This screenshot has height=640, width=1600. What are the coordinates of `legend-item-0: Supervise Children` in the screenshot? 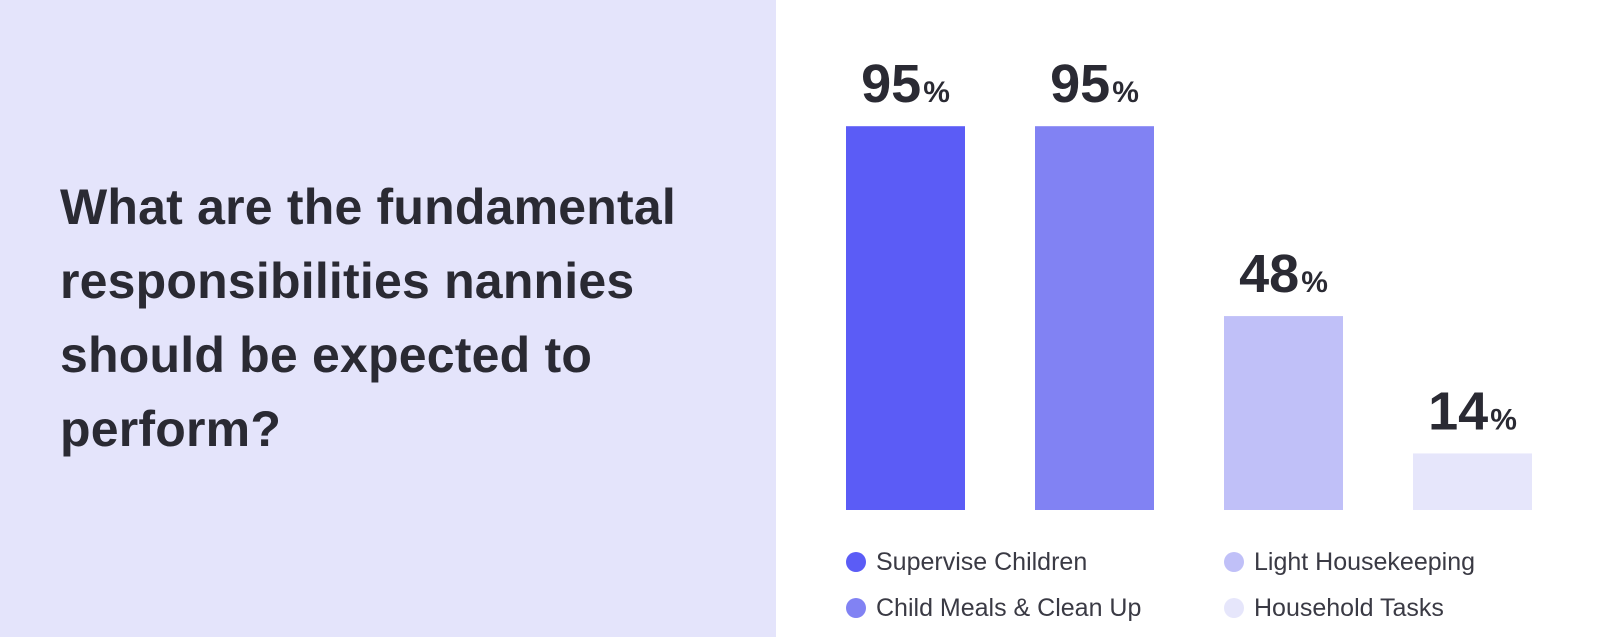 It's located at (966, 562).